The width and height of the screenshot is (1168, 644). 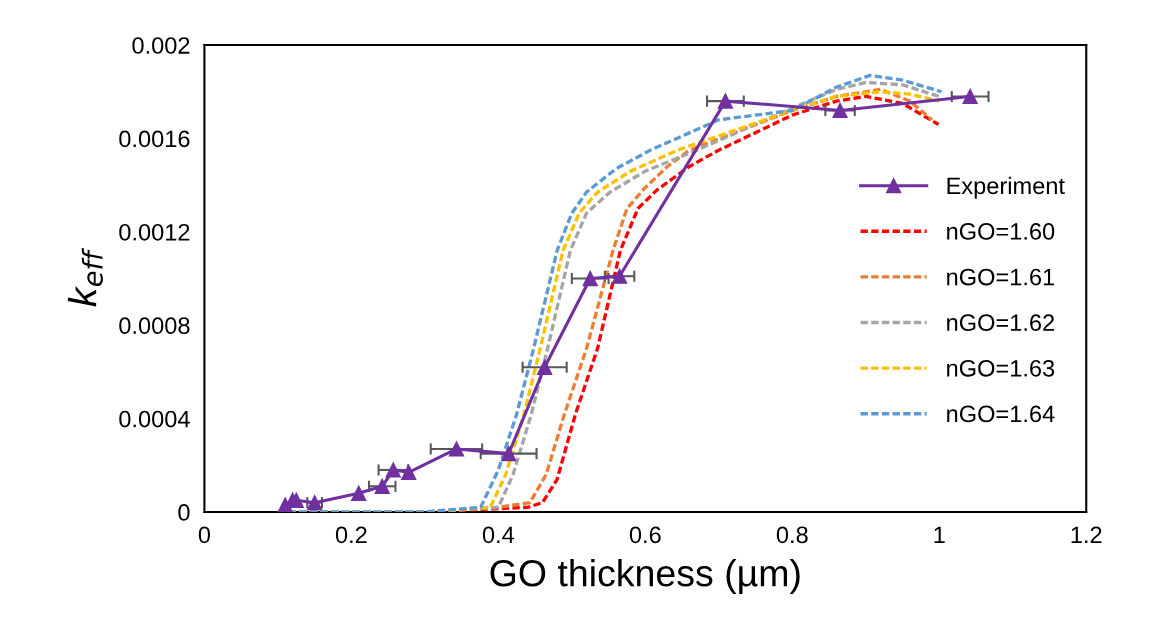 I want to click on y-tick-label: 0.002, so click(x=161, y=45).